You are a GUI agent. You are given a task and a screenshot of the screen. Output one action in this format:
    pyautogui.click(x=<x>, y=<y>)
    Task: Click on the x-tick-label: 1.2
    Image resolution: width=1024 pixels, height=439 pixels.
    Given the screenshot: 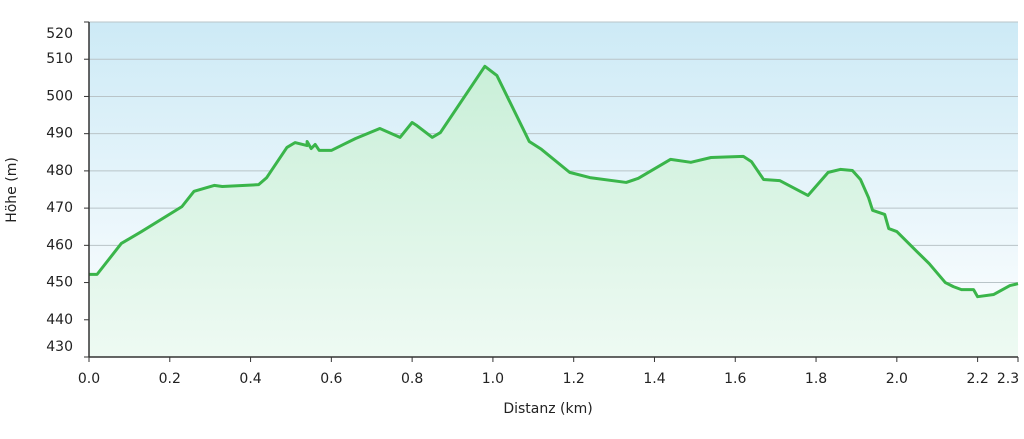 What is the action you would take?
    pyautogui.click(x=574, y=379)
    